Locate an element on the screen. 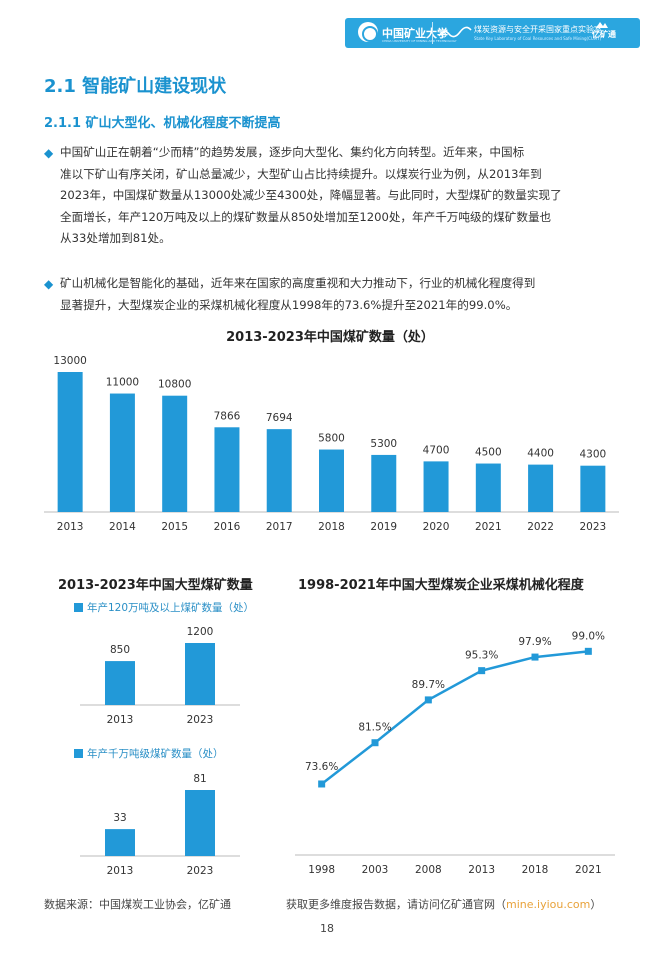  more-info: 获取更多维度报告数据，请访问亿矿通官网（mine.iyiou.com） is located at coordinates (443, 904).